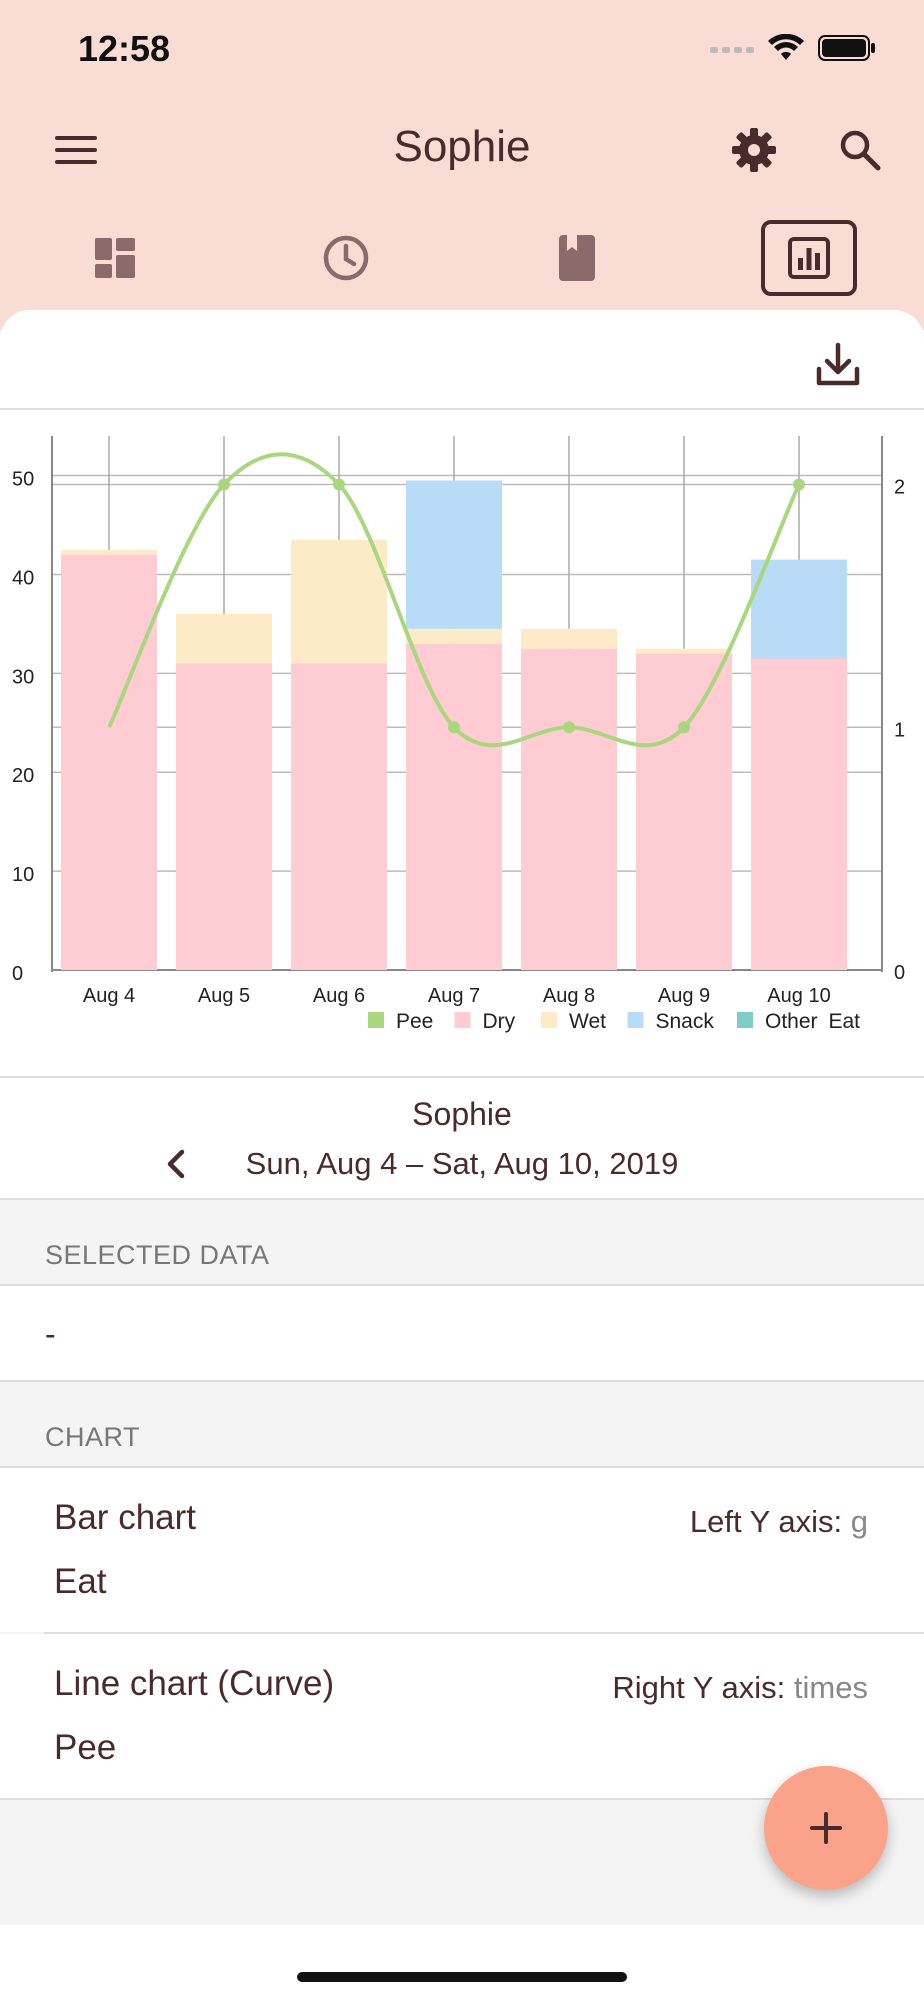 The width and height of the screenshot is (924, 2000). I want to click on legend-swatch-wet, so click(549, 1020).